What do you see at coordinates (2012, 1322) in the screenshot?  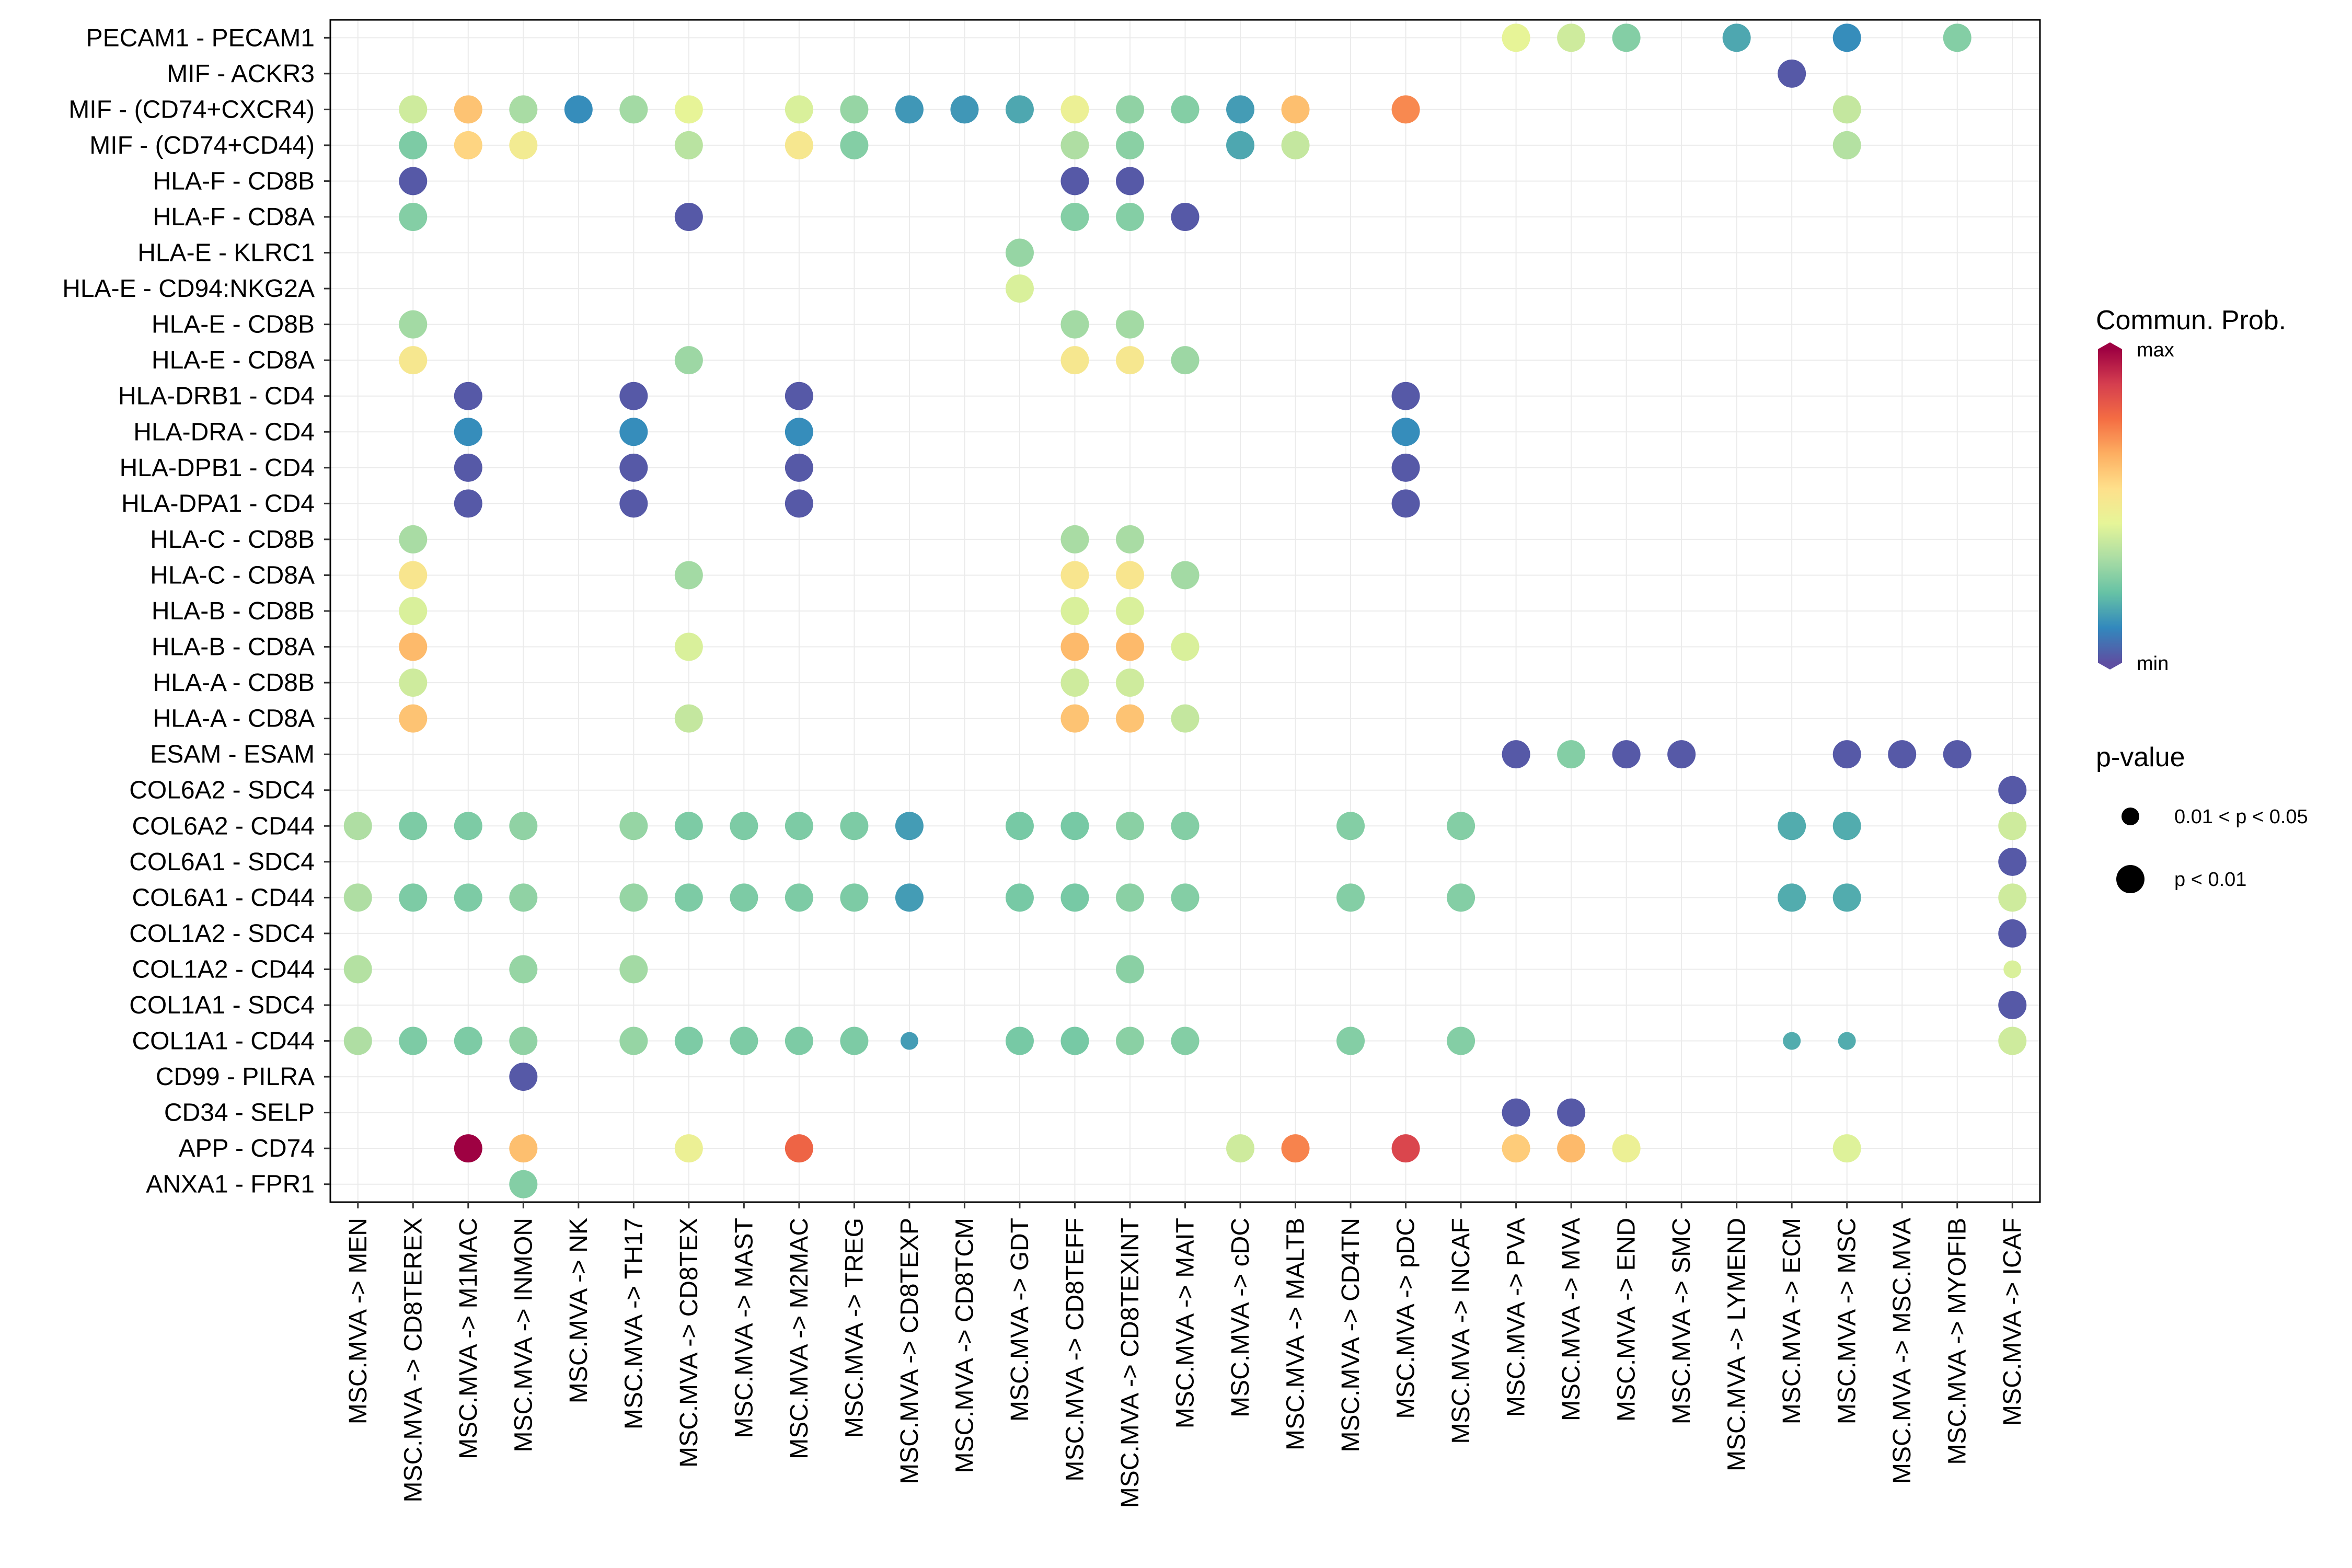 I see `x-tick-label: MSC.MVA -> ICAF` at bounding box center [2012, 1322].